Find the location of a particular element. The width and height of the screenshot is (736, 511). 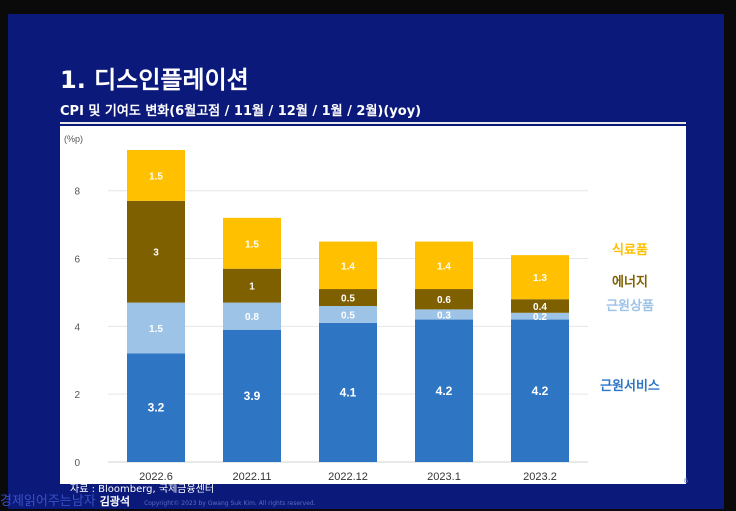

watermark-text: 경제읽어주는남자 is located at coordinates (48, 501).